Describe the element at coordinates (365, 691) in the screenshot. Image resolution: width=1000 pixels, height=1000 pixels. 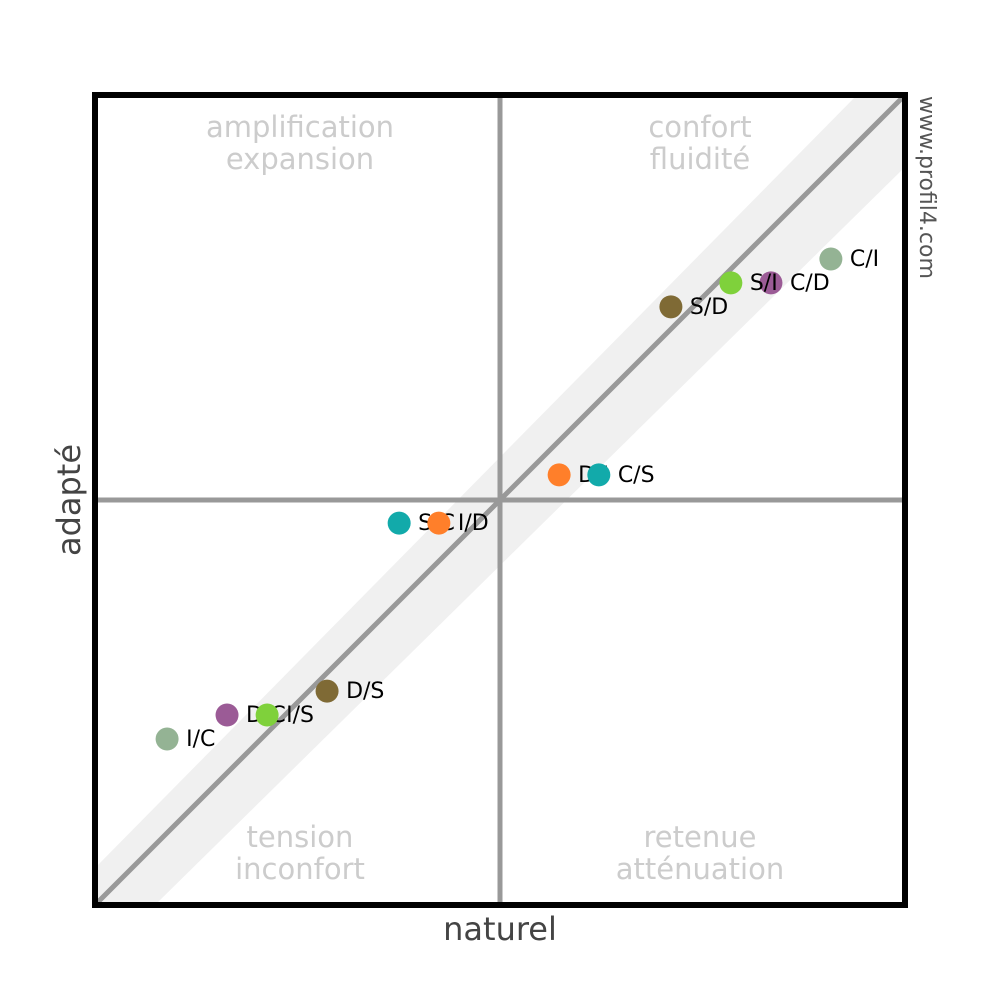
I see `point-label: D/S` at that location.